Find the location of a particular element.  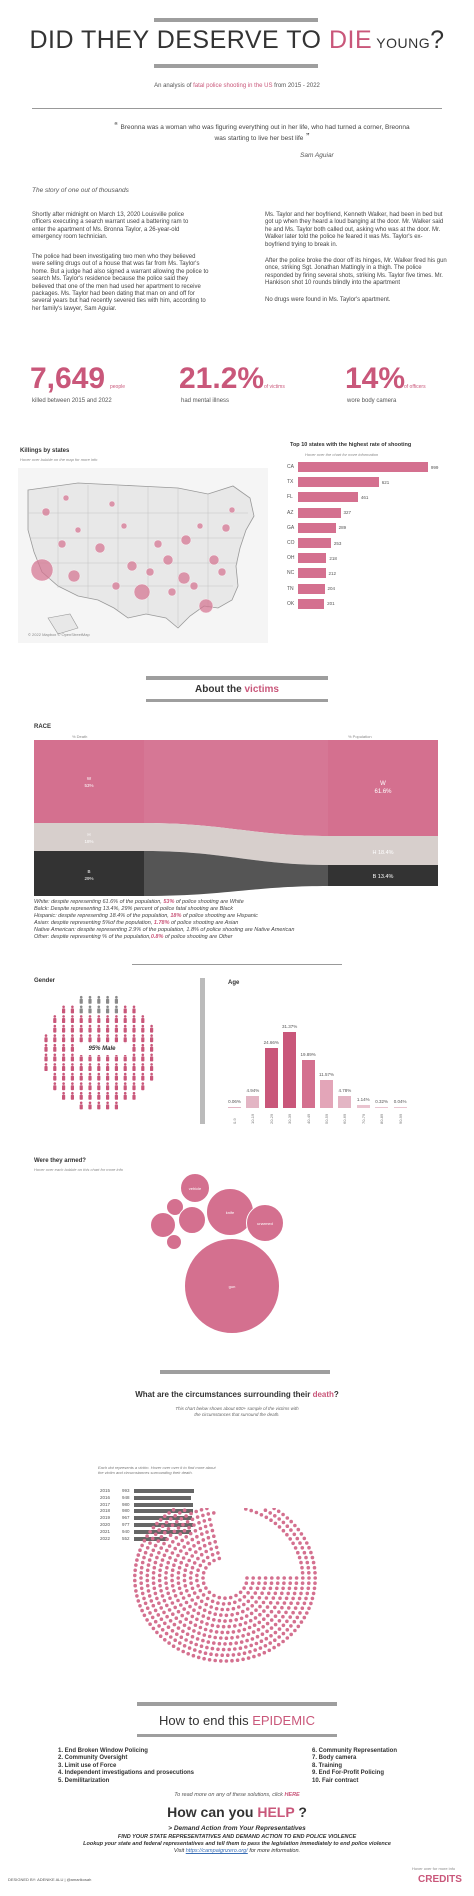

victims-dot-spiral is located at coordinates (235, 1593).